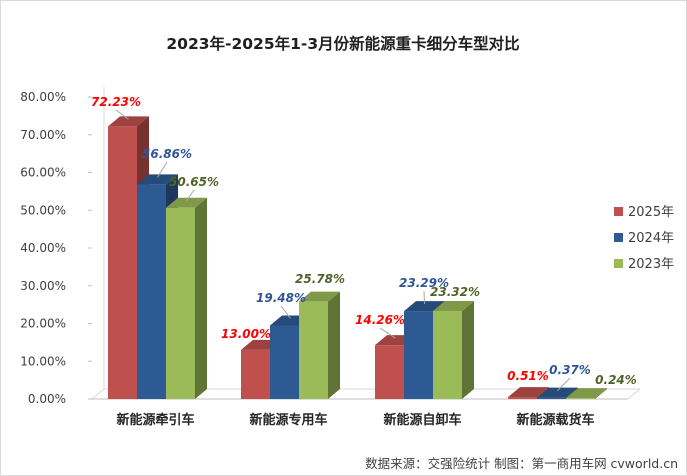  What do you see at coordinates (43, 324) in the screenshot?
I see `y-tick-label: 20.00%` at bounding box center [43, 324].